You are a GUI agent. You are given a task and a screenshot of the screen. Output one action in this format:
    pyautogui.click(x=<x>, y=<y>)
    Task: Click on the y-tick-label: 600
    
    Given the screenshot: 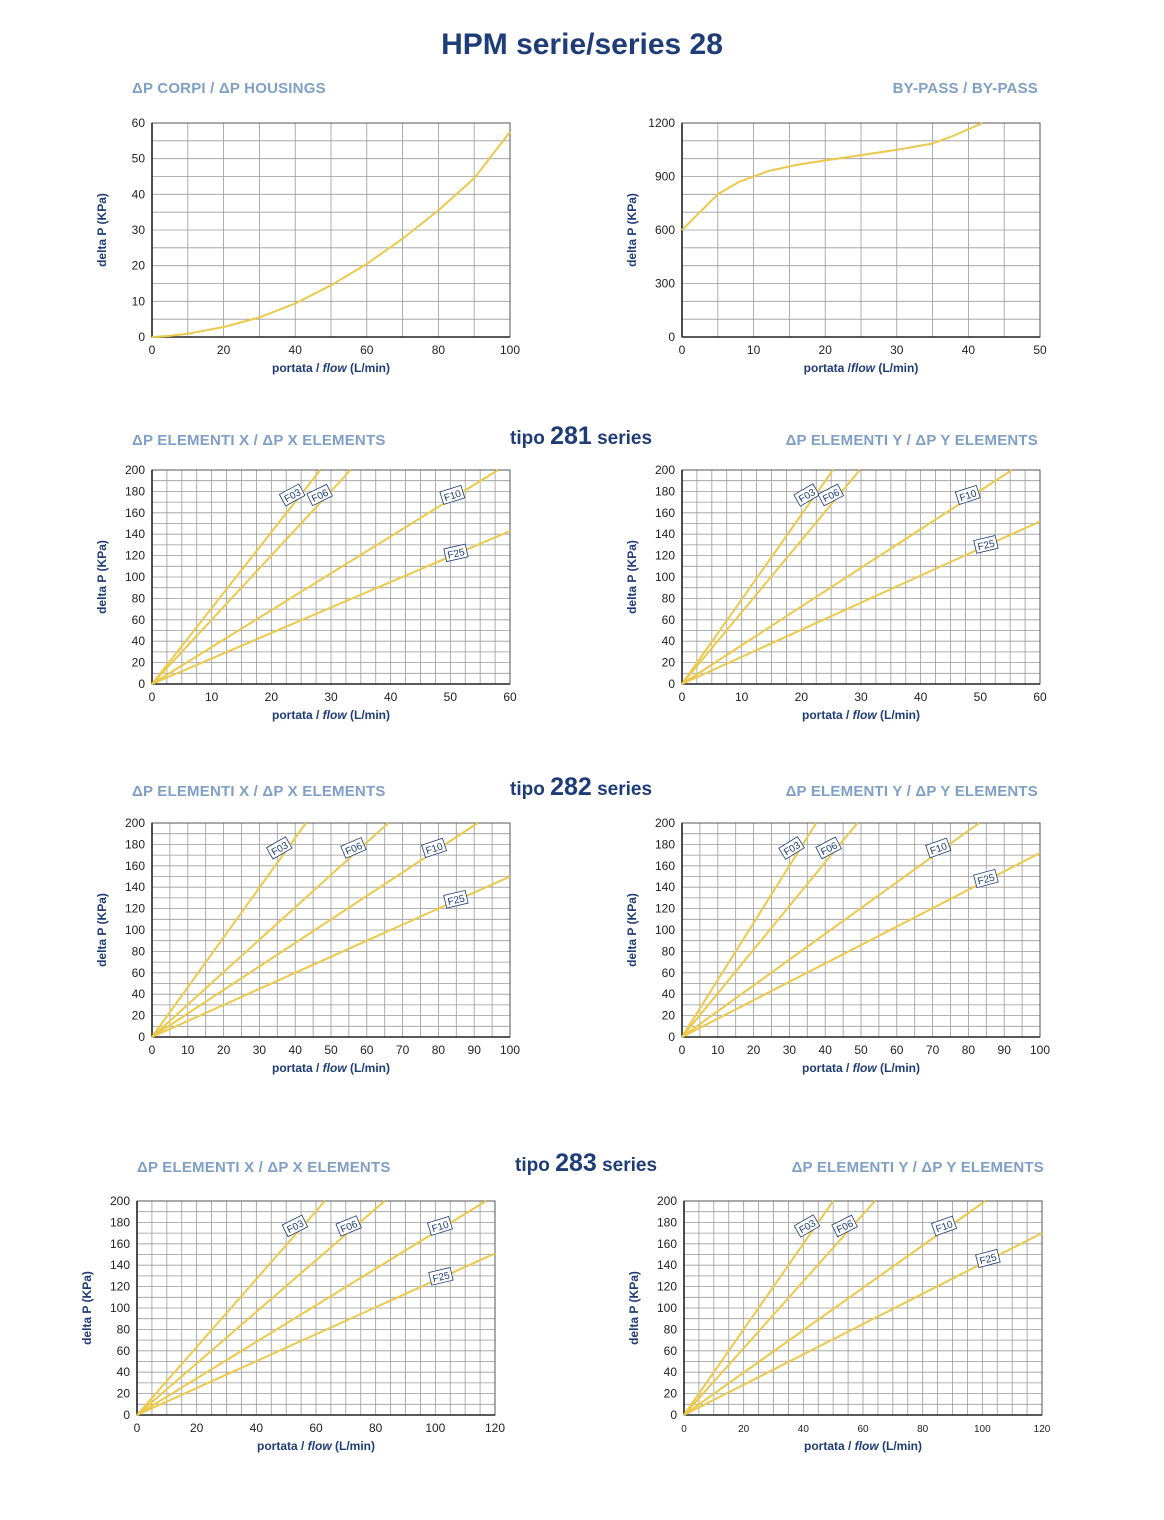 What is the action you would take?
    pyautogui.click(x=665, y=230)
    